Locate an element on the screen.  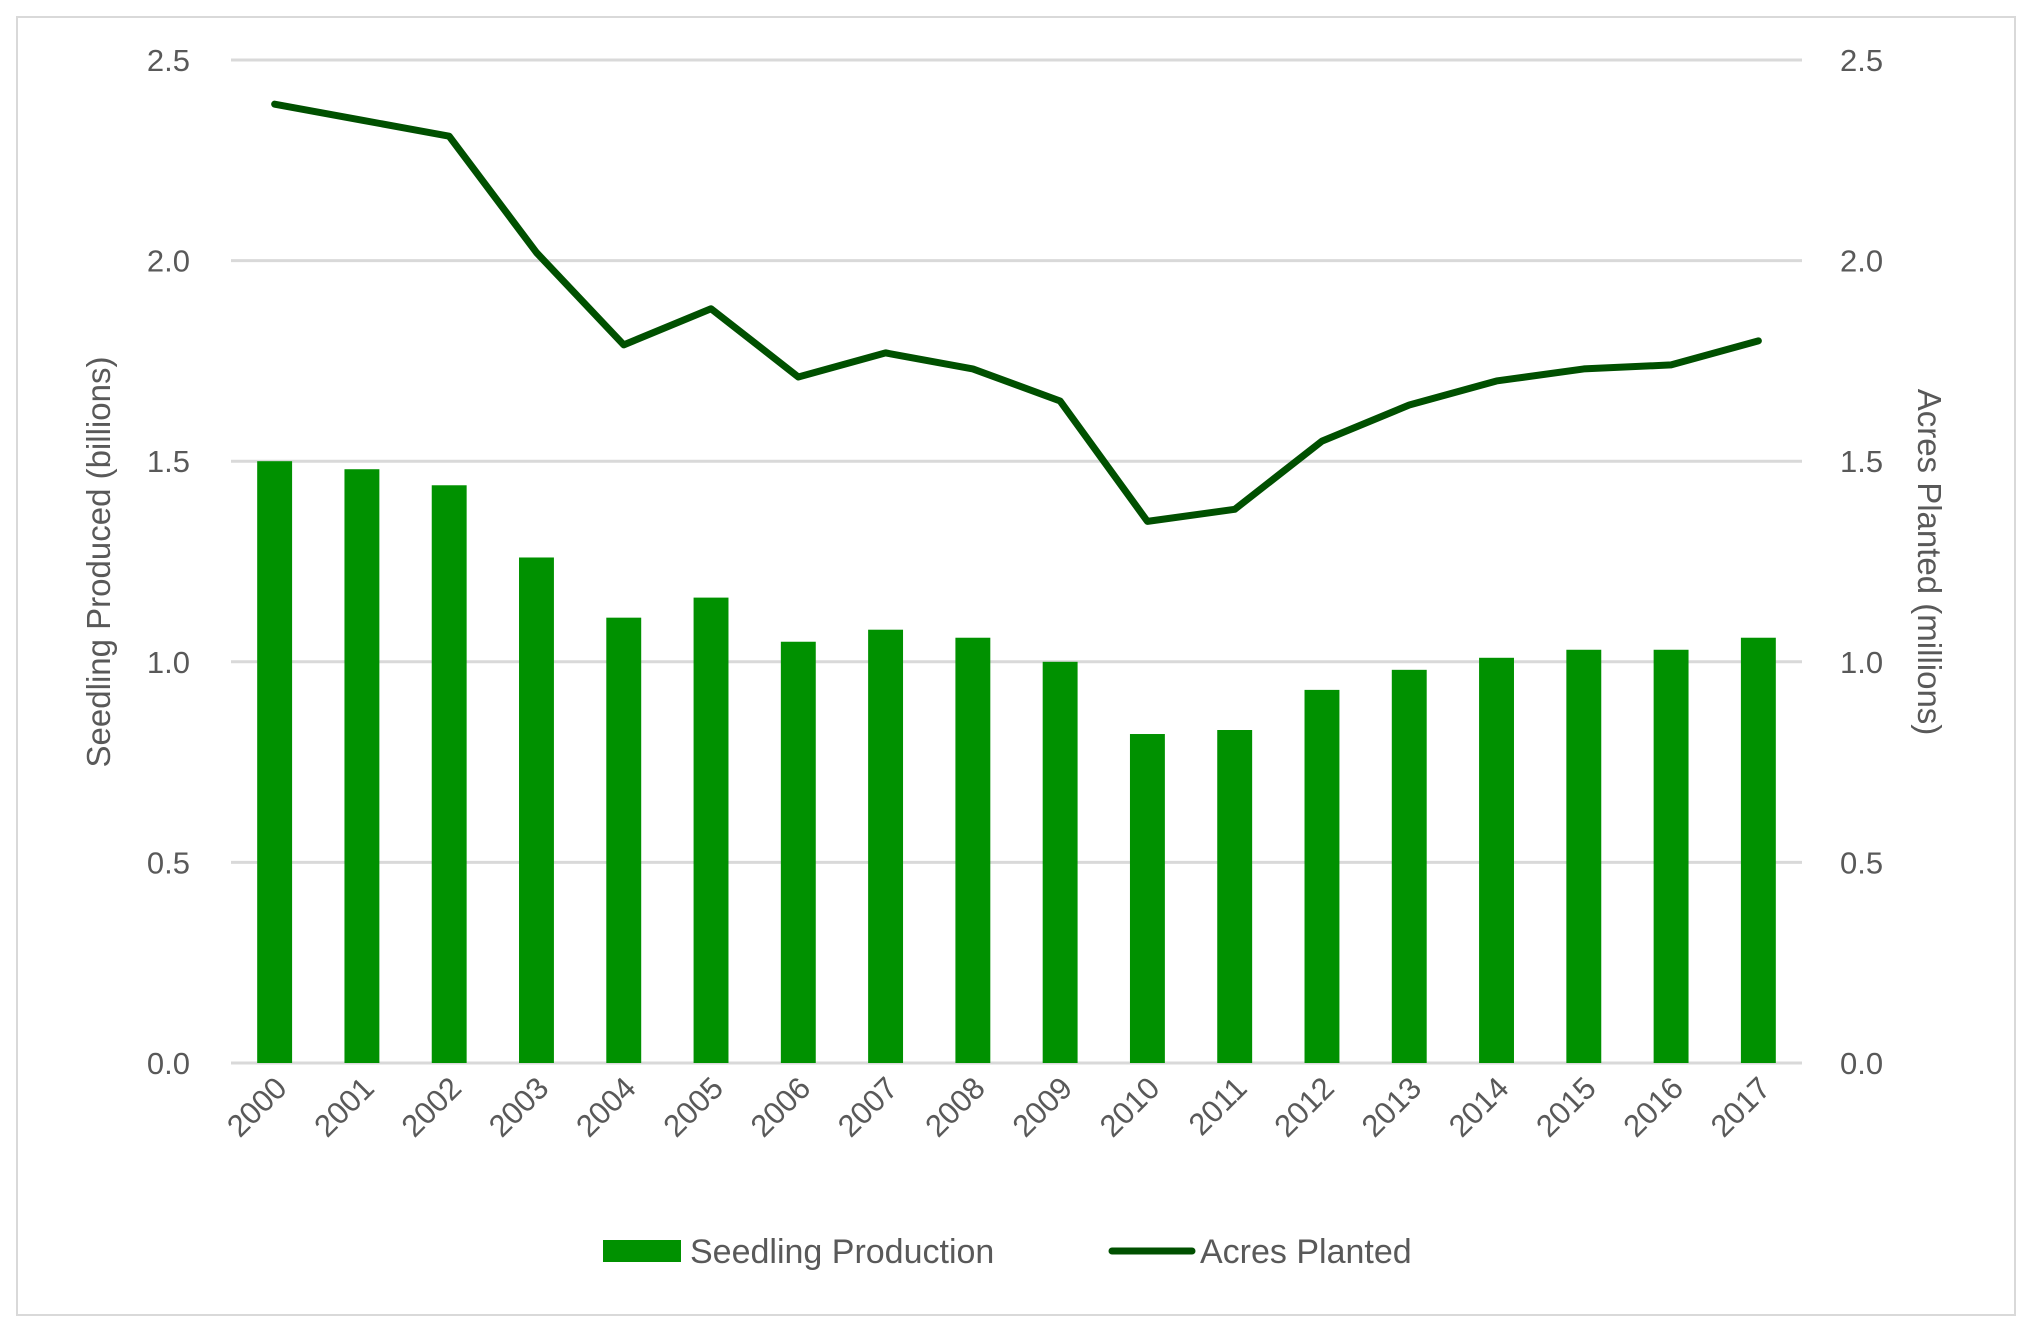
x-tick-label: 2004 is located at coordinates (606, 1107).